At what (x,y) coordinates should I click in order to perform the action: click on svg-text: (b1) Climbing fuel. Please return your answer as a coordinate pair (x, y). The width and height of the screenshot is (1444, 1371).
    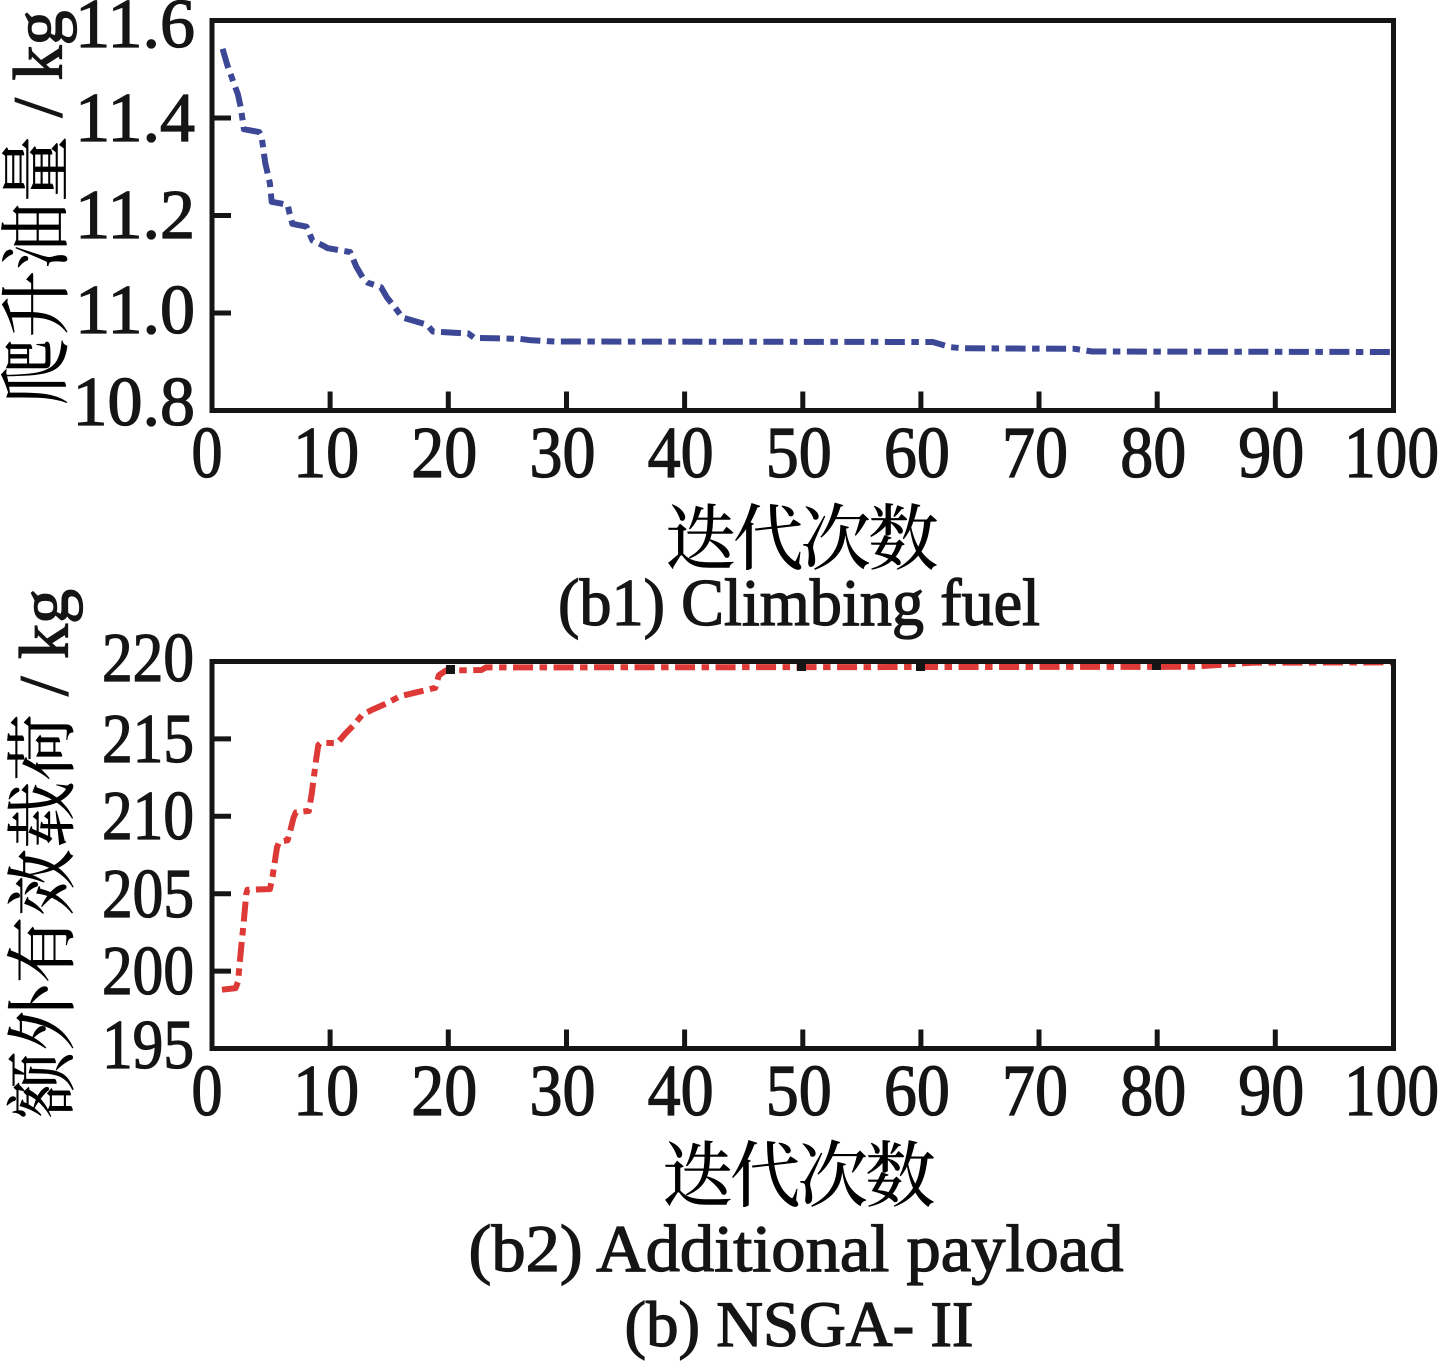
    Looking at the image, I should click on (799, 603).